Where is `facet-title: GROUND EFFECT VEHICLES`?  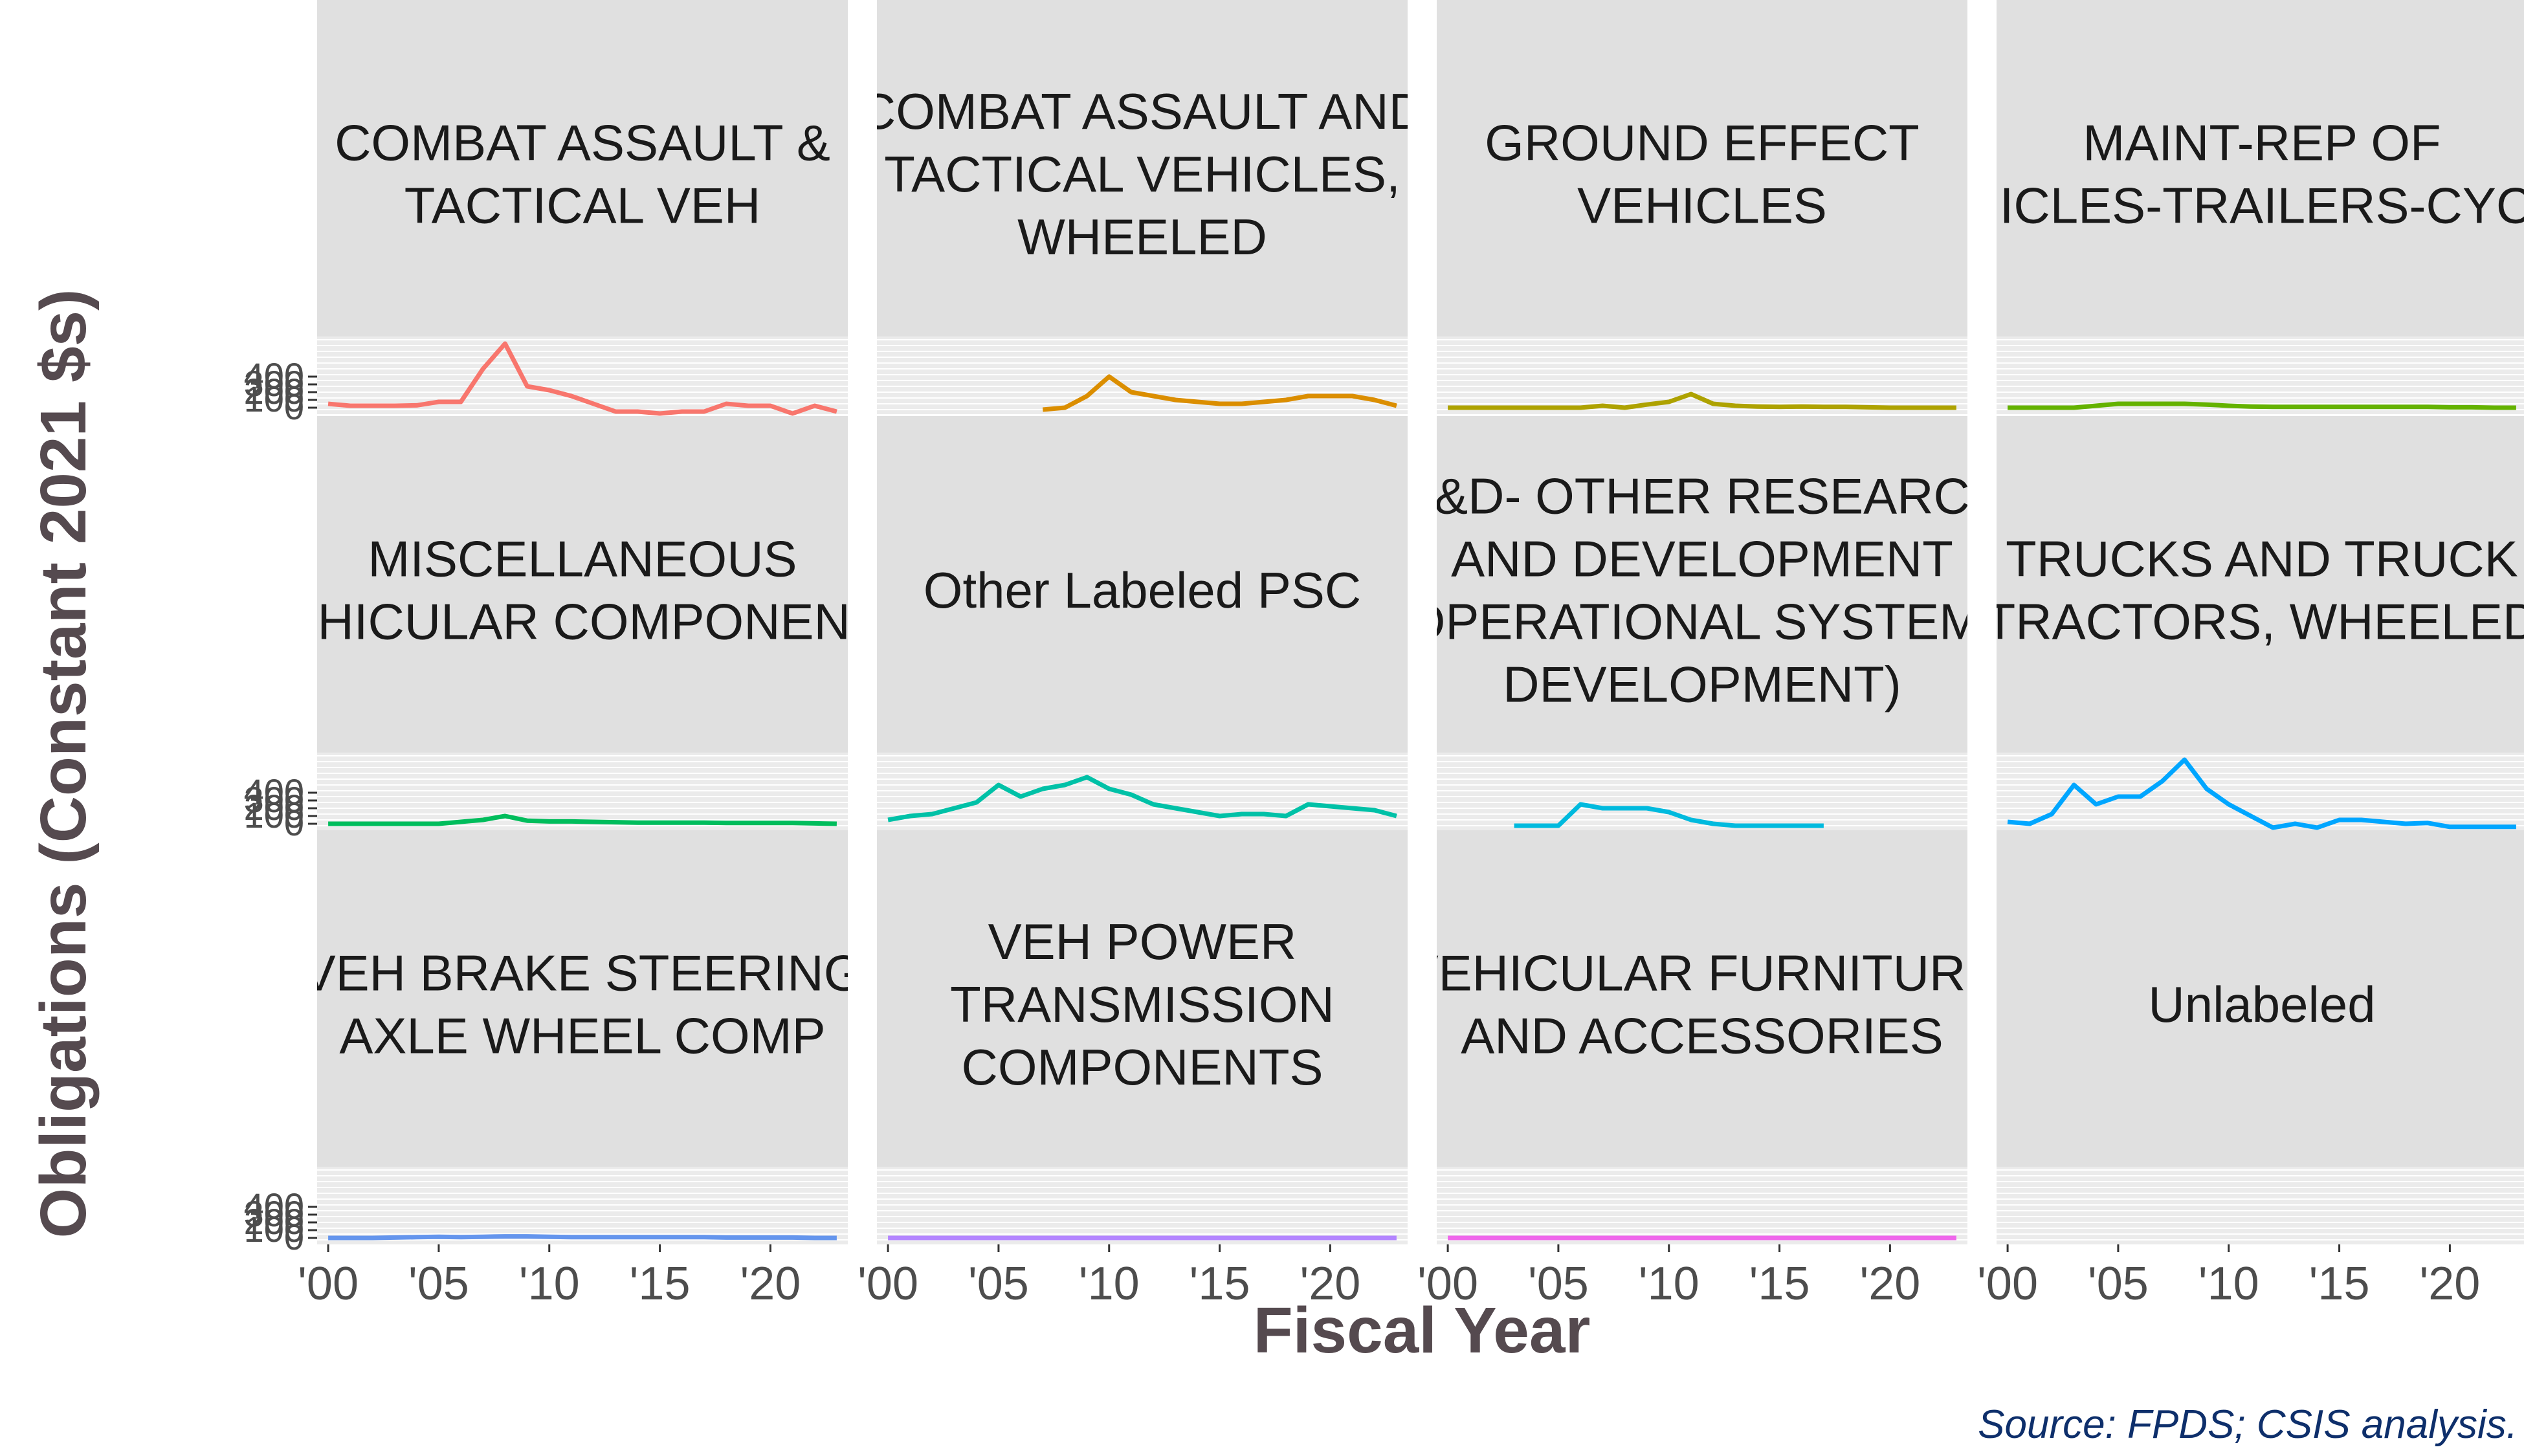
facet-title: GROUND EFFECT VEHICLES is located at coordinates (1702, 174).